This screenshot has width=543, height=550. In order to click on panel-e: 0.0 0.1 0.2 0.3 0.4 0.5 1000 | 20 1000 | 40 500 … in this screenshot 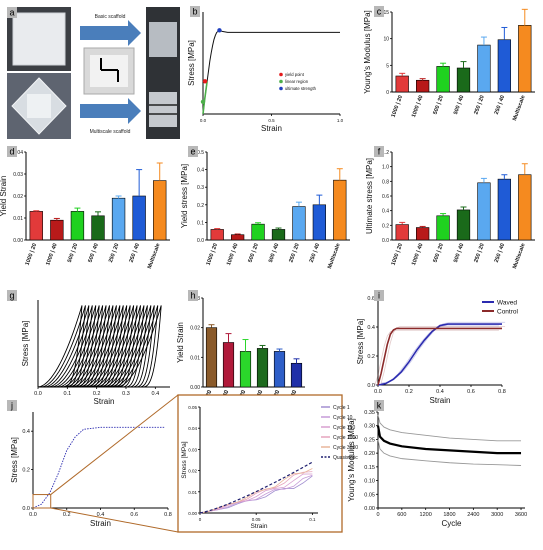, I will do `click(265, 210)`.